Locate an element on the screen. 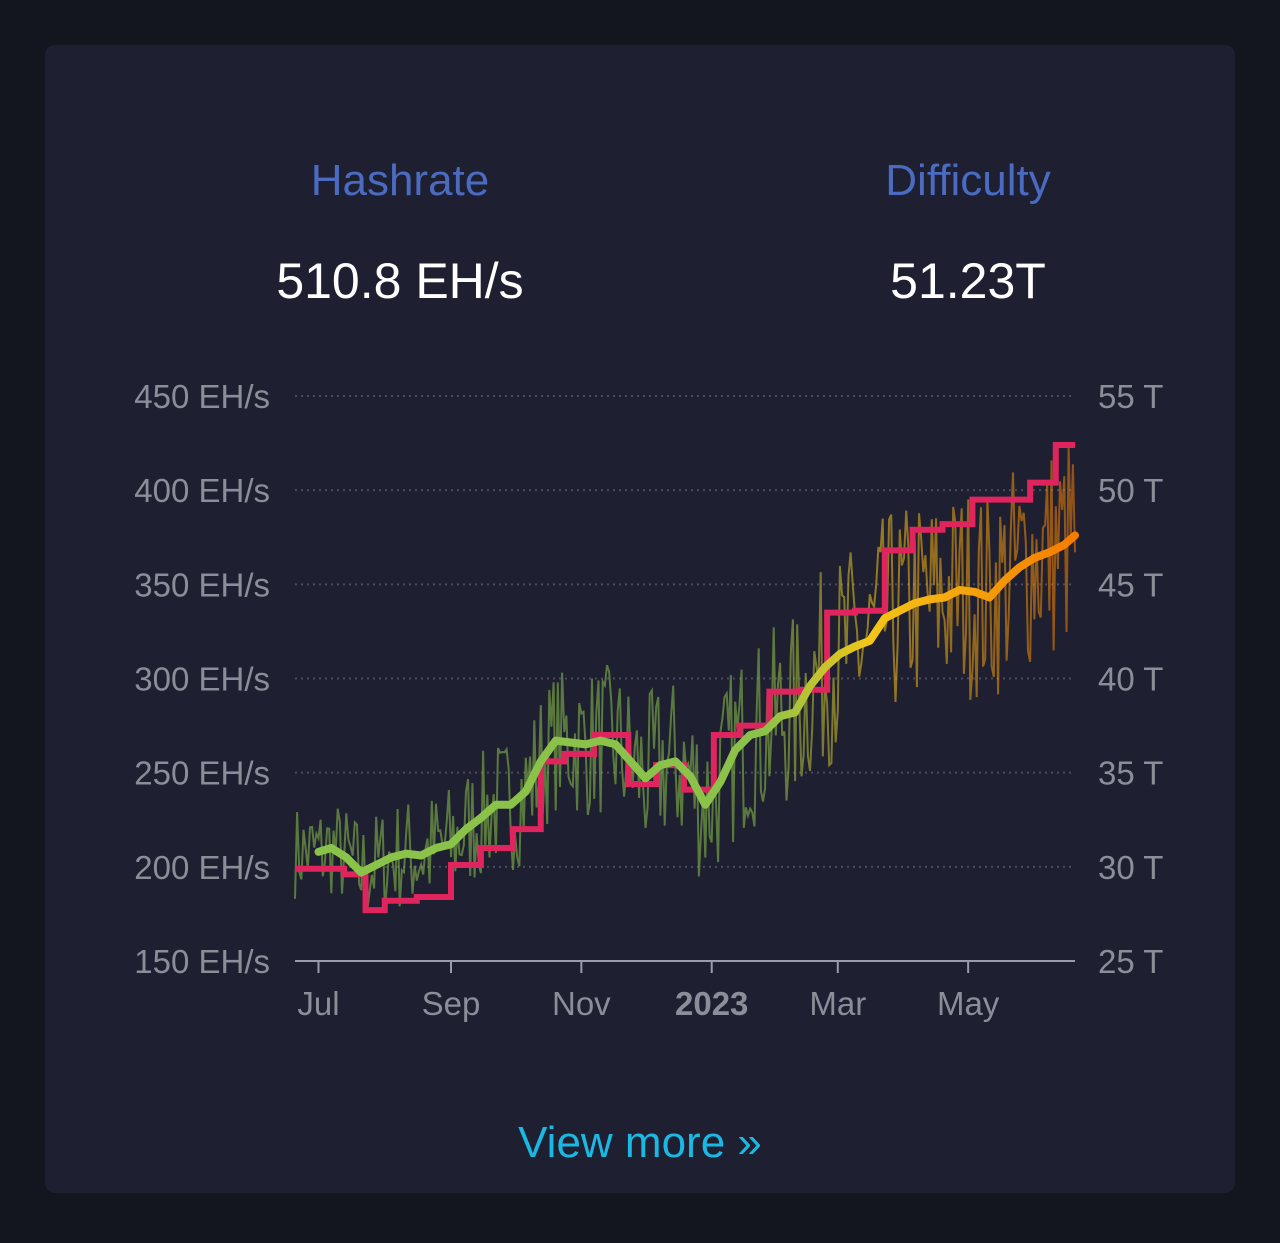 Image resolution: width=1280 pixels, height=1243 pixels. difficulty-label: Difficulty is located at coordinates (968, 180).